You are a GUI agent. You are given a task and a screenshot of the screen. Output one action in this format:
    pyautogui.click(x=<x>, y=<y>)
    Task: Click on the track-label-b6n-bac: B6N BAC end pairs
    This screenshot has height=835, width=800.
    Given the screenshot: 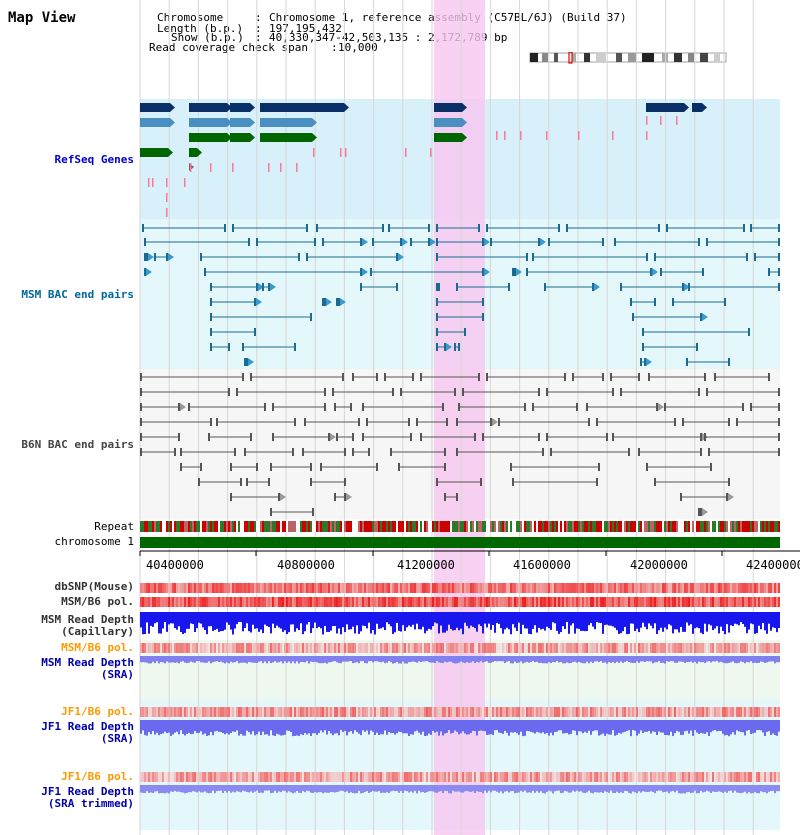 What is the action you would take?
    pyautogui.click(x=77, y=444)
    